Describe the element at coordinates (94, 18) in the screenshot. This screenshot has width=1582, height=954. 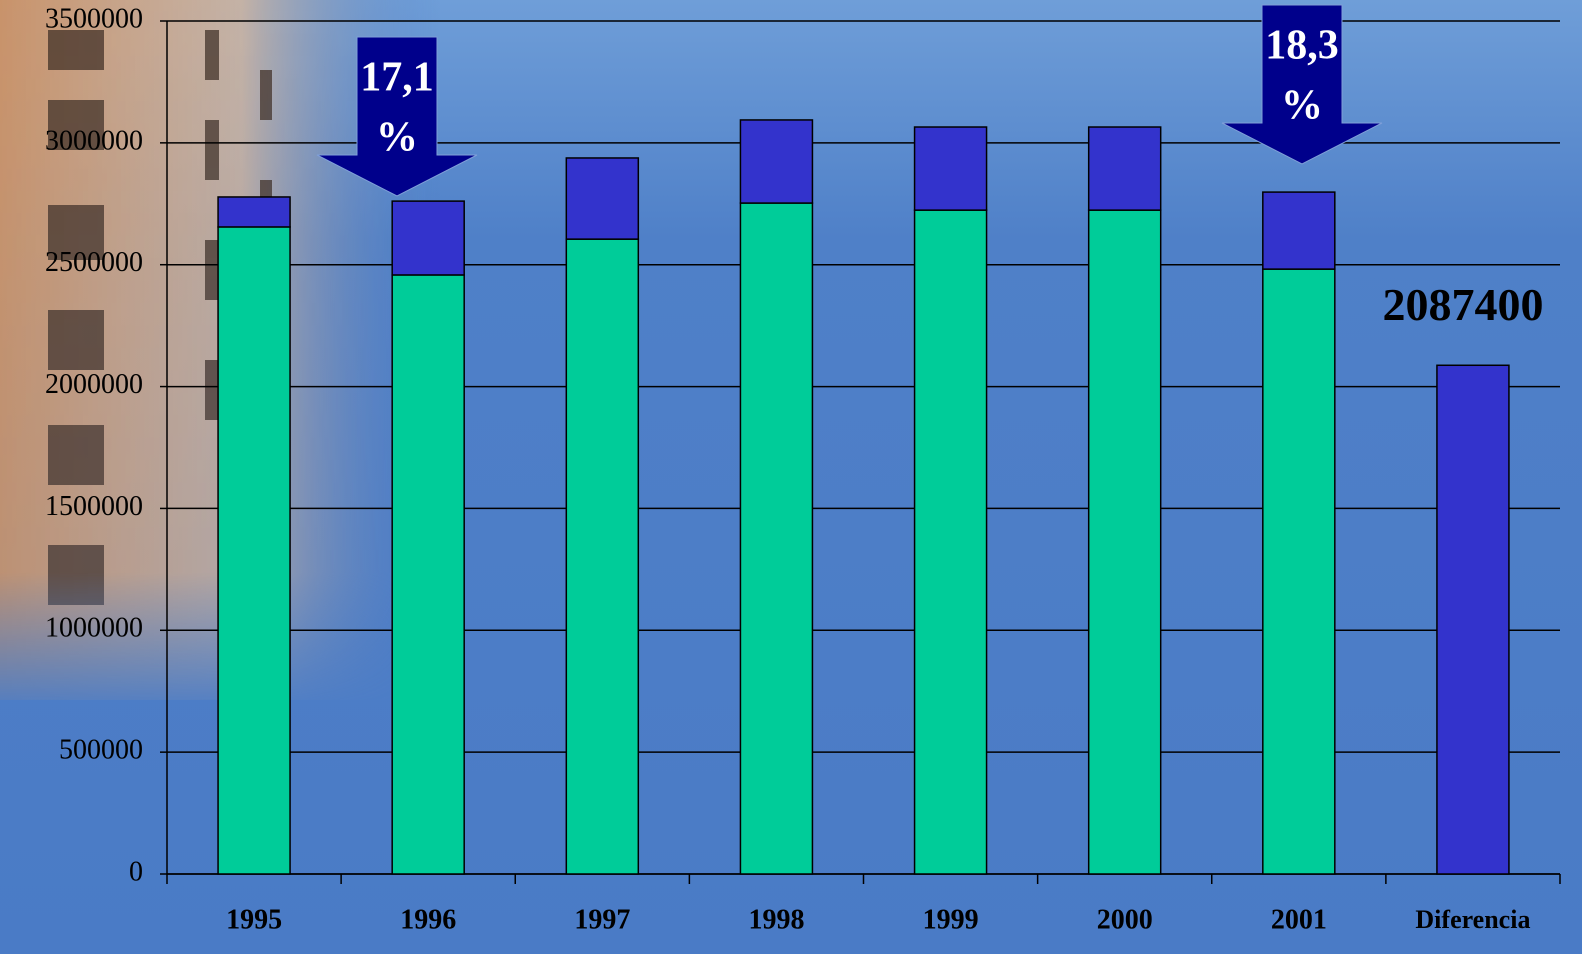
I see `y-tick-label: 3500000` at that location.